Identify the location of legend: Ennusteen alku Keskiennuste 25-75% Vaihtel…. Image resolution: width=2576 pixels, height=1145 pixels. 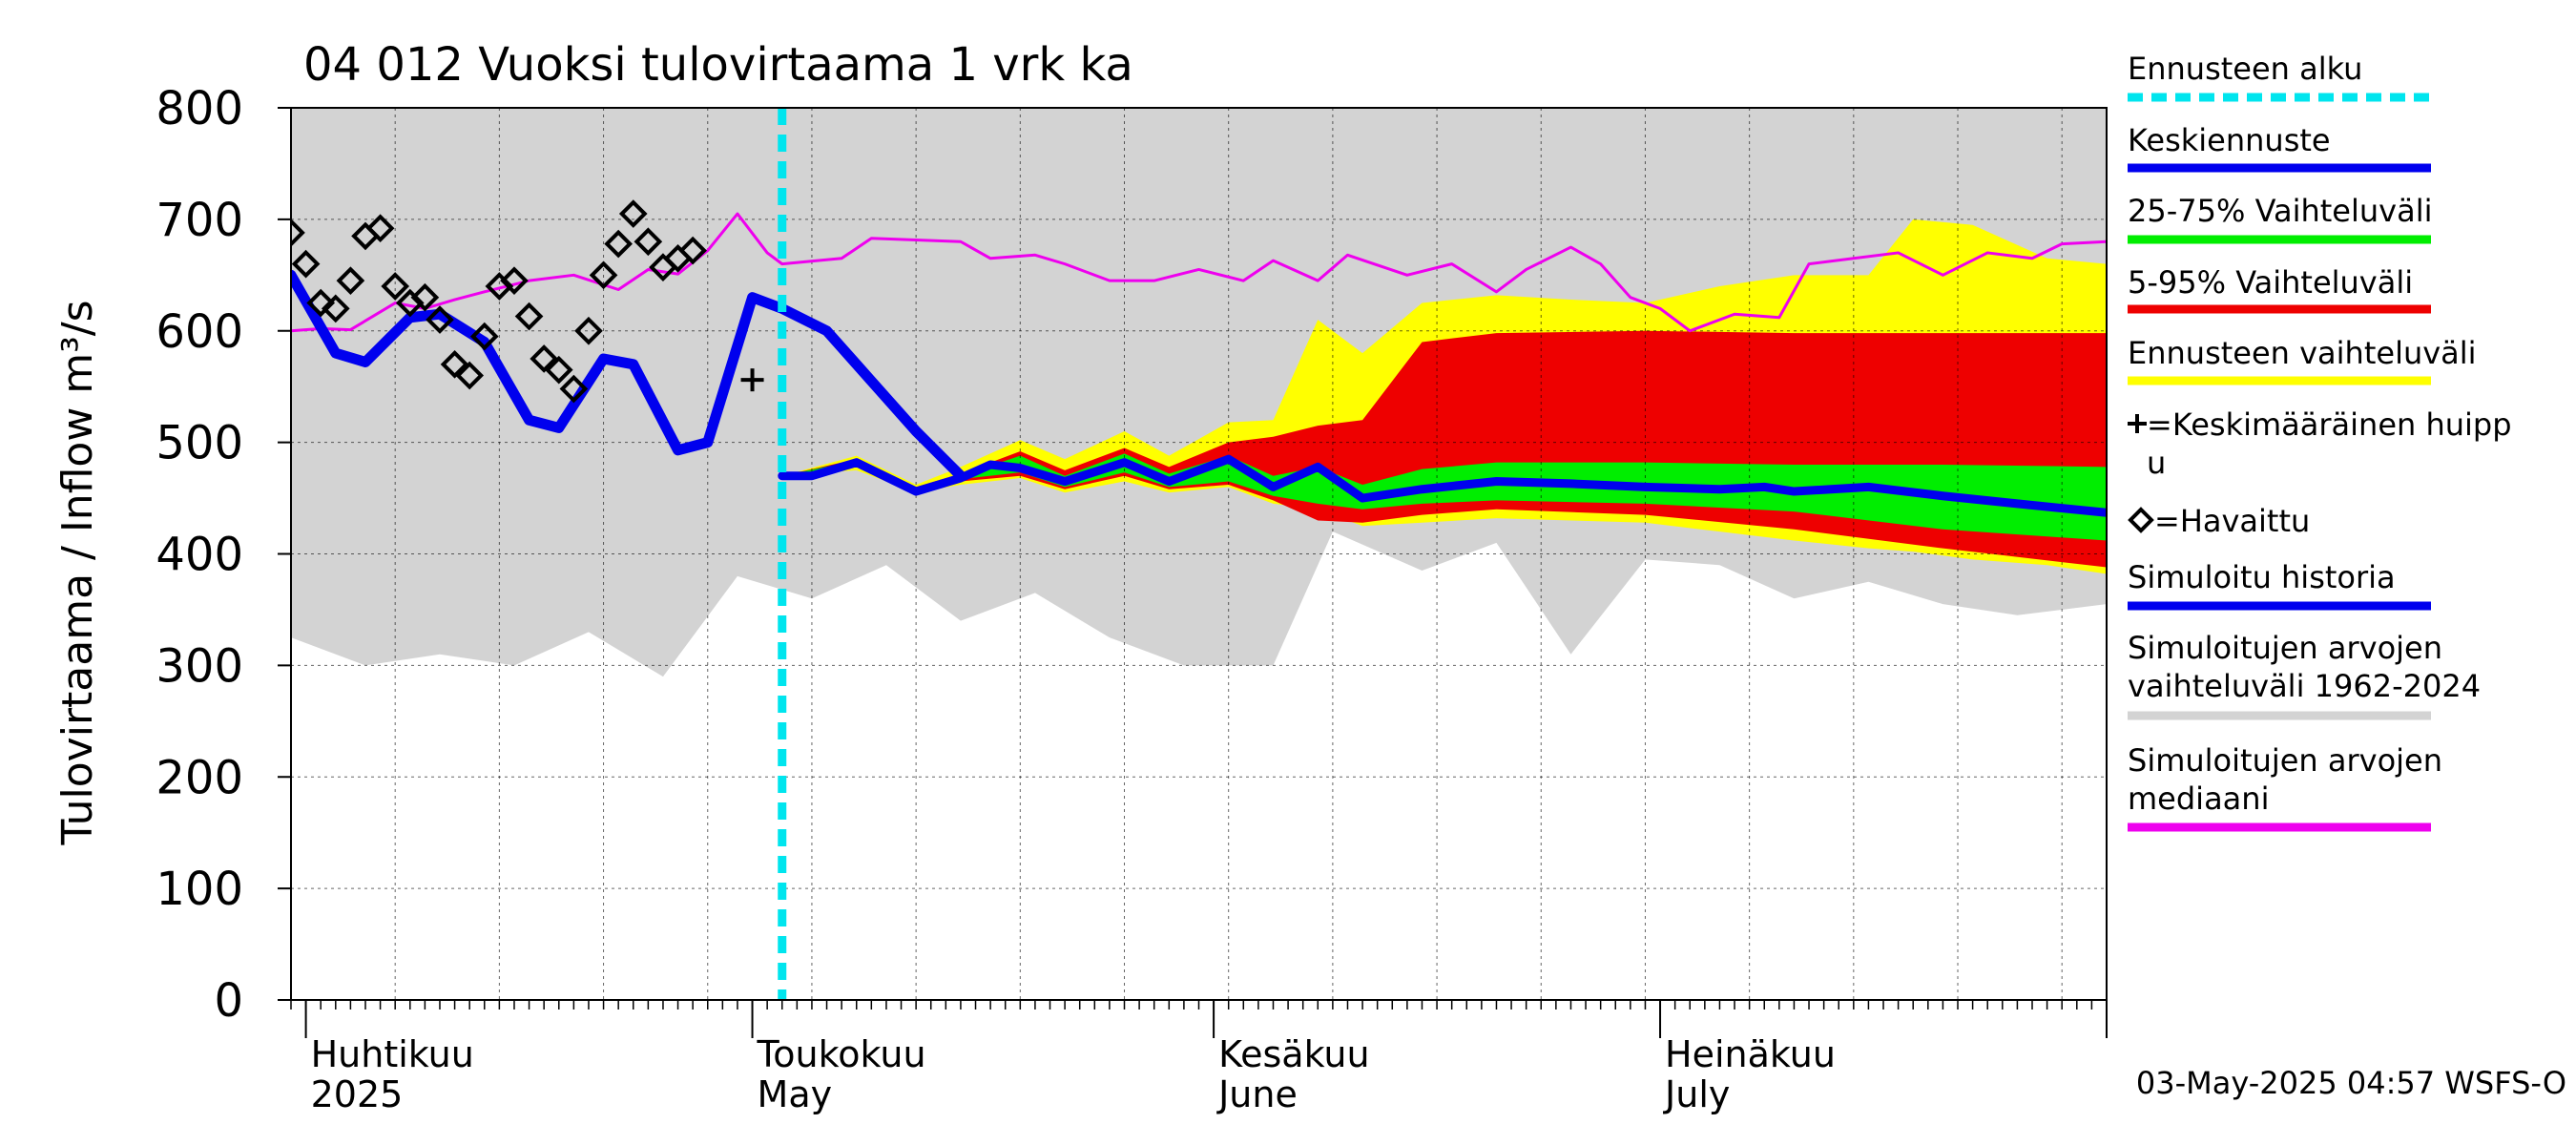
(2320, 442).